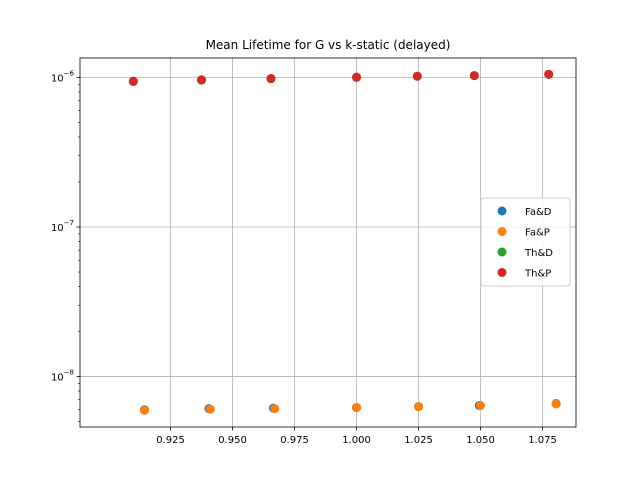  Describe the element at coordinates (418, 440) in the screenshot. I see `x-tick-label: 1.025` at that location.